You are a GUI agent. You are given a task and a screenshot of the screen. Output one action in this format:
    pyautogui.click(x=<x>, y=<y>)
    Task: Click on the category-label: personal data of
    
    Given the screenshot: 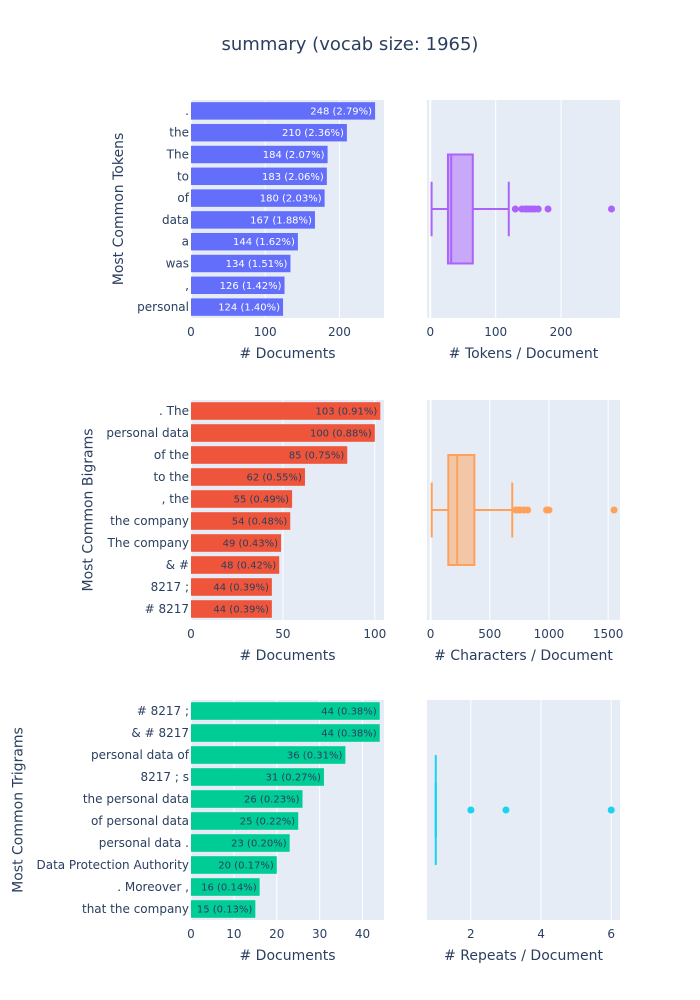 What is the action you would take?
    pyautogui.click(x=140, y=755)
    